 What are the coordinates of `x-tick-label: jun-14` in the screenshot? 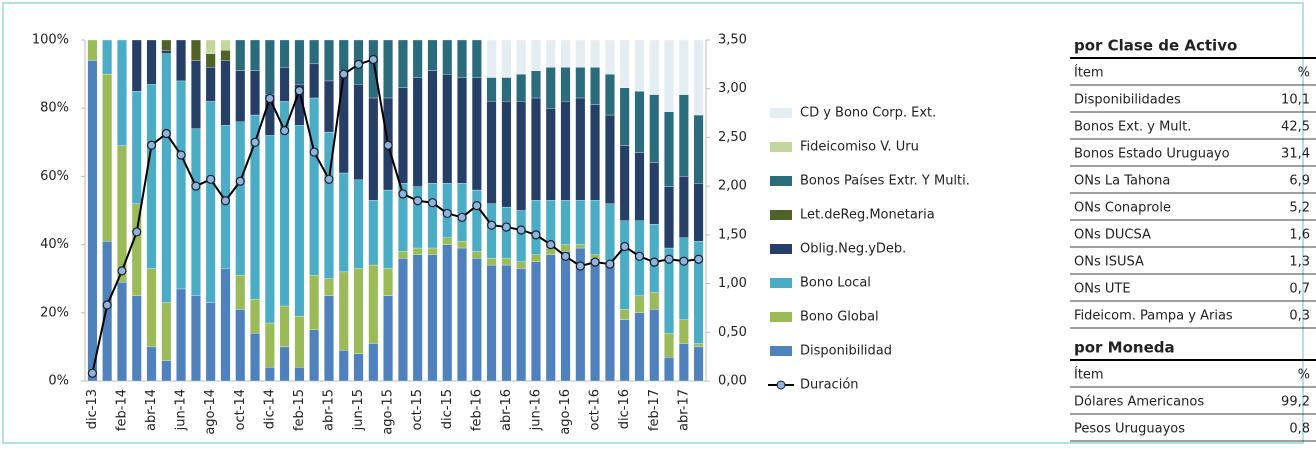 It's located at (181, 410).